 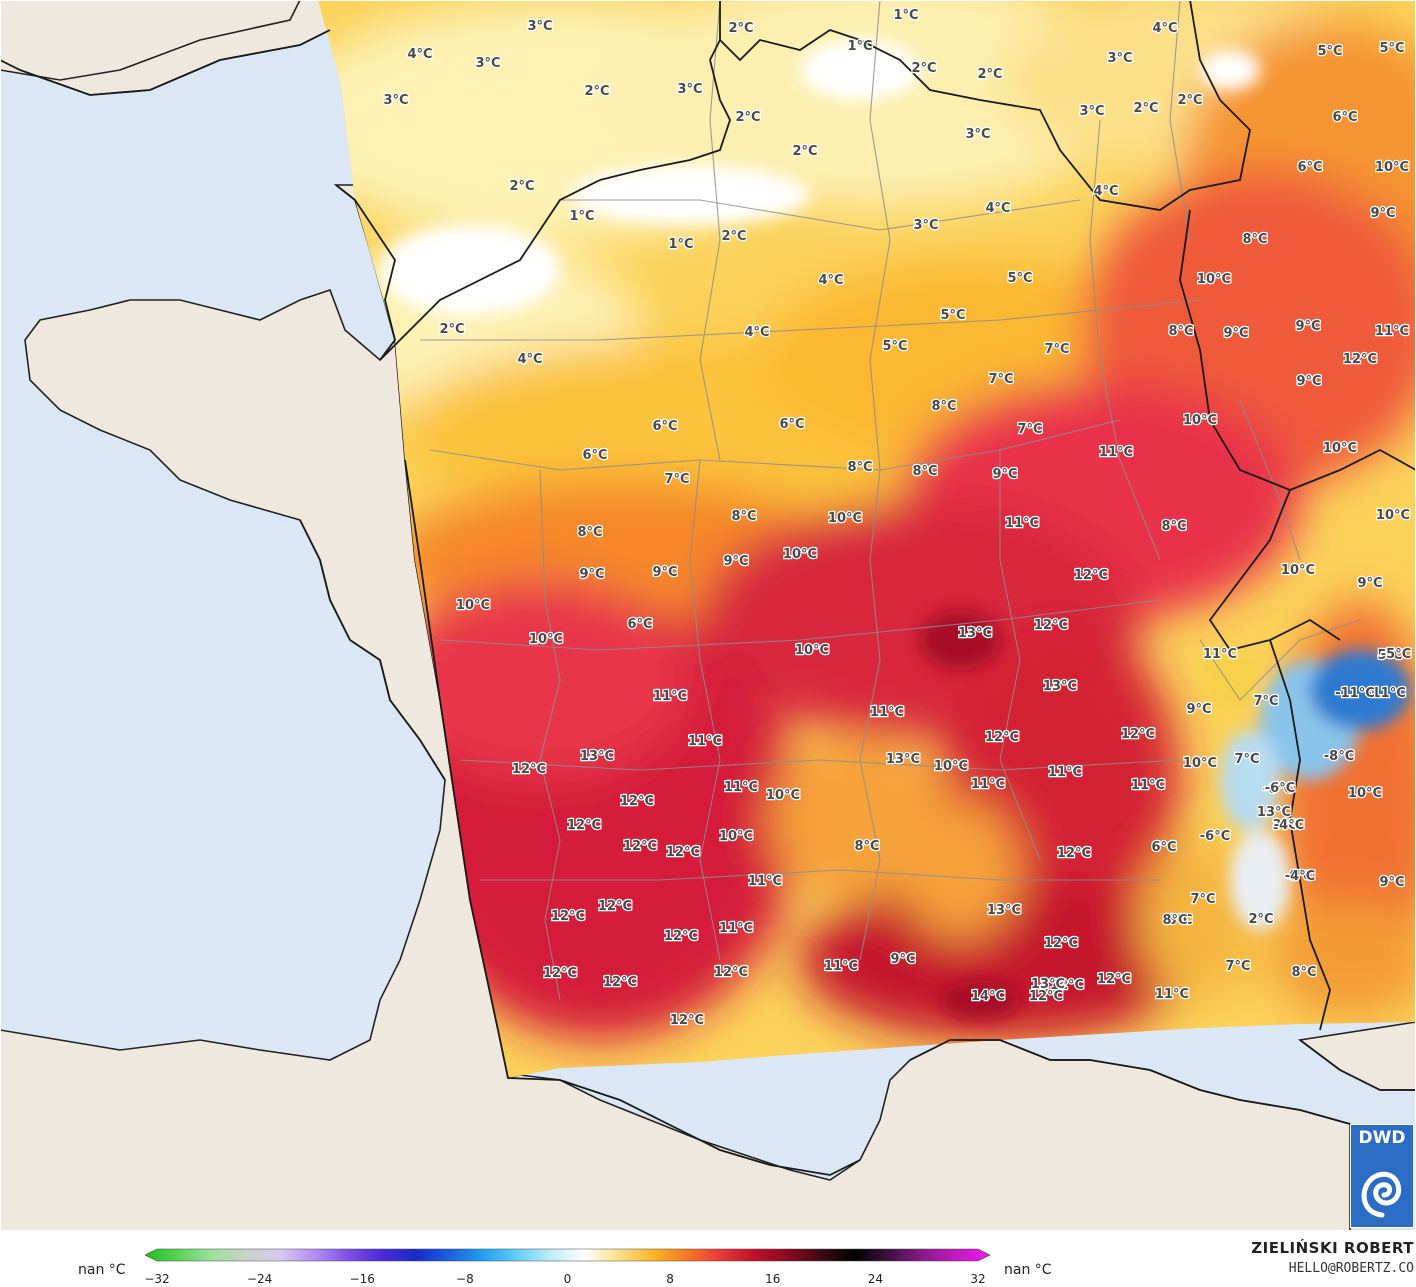 What do you see at coordinates (1339, 756) in the screenshot?
I see `isotherm-label: -8°C` at bounding box center [1339, 756].